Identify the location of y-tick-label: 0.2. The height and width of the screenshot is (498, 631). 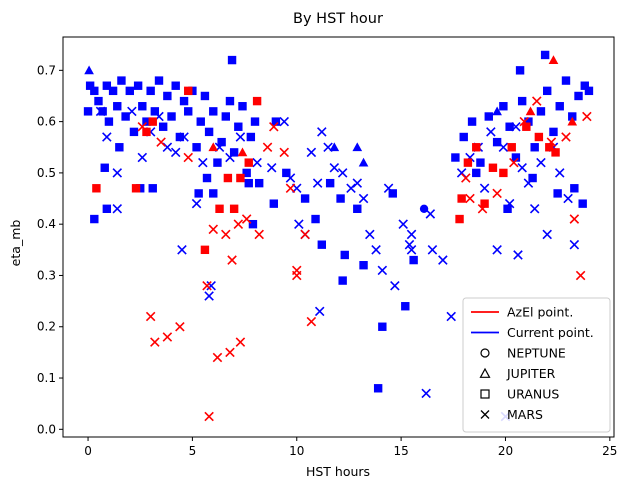
(46, 327).